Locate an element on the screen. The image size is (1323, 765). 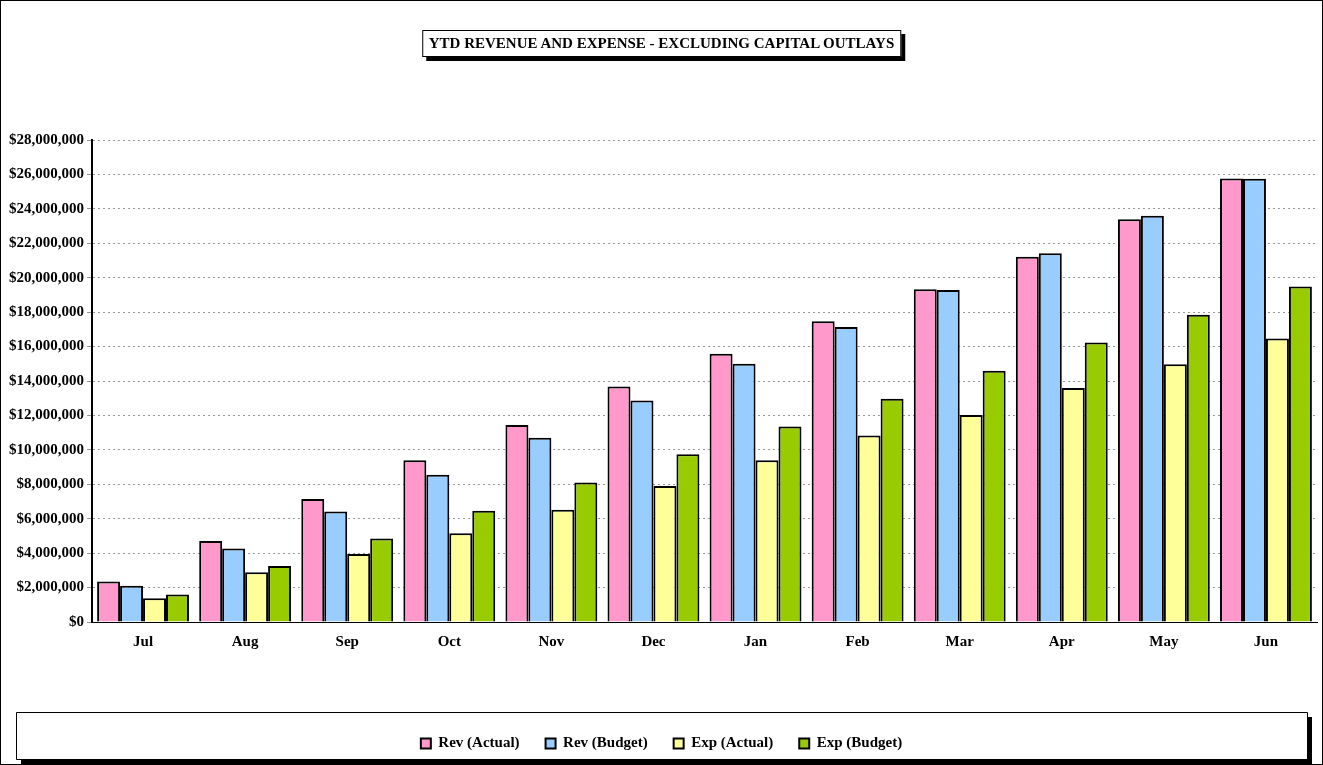
x-tick-label: Aug is located at coordinates (245, 640).